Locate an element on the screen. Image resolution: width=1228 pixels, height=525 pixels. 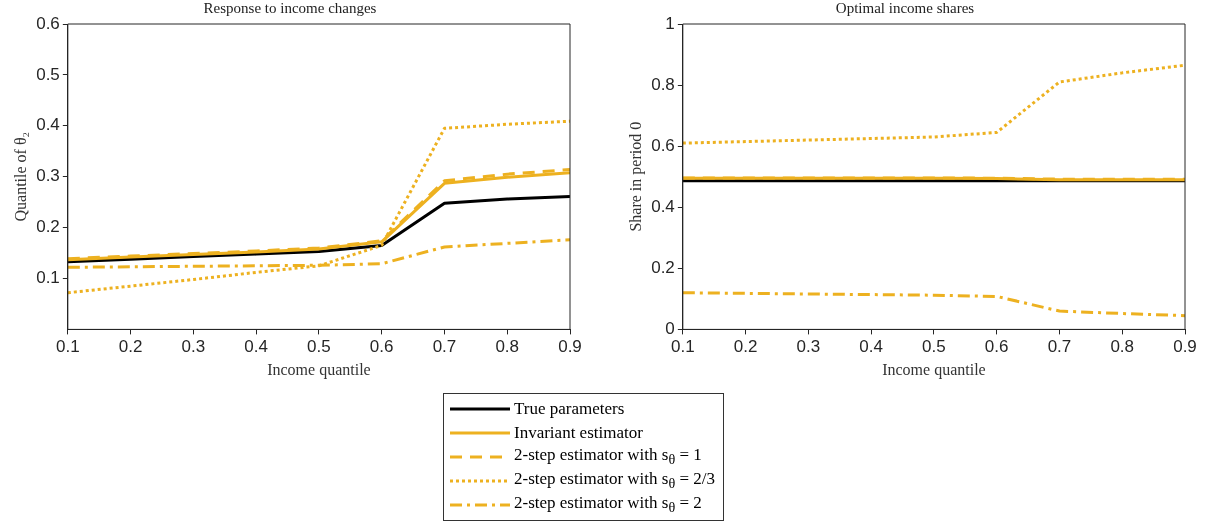
y-tick-label: 0.3 is located at coordinates (48, 176).